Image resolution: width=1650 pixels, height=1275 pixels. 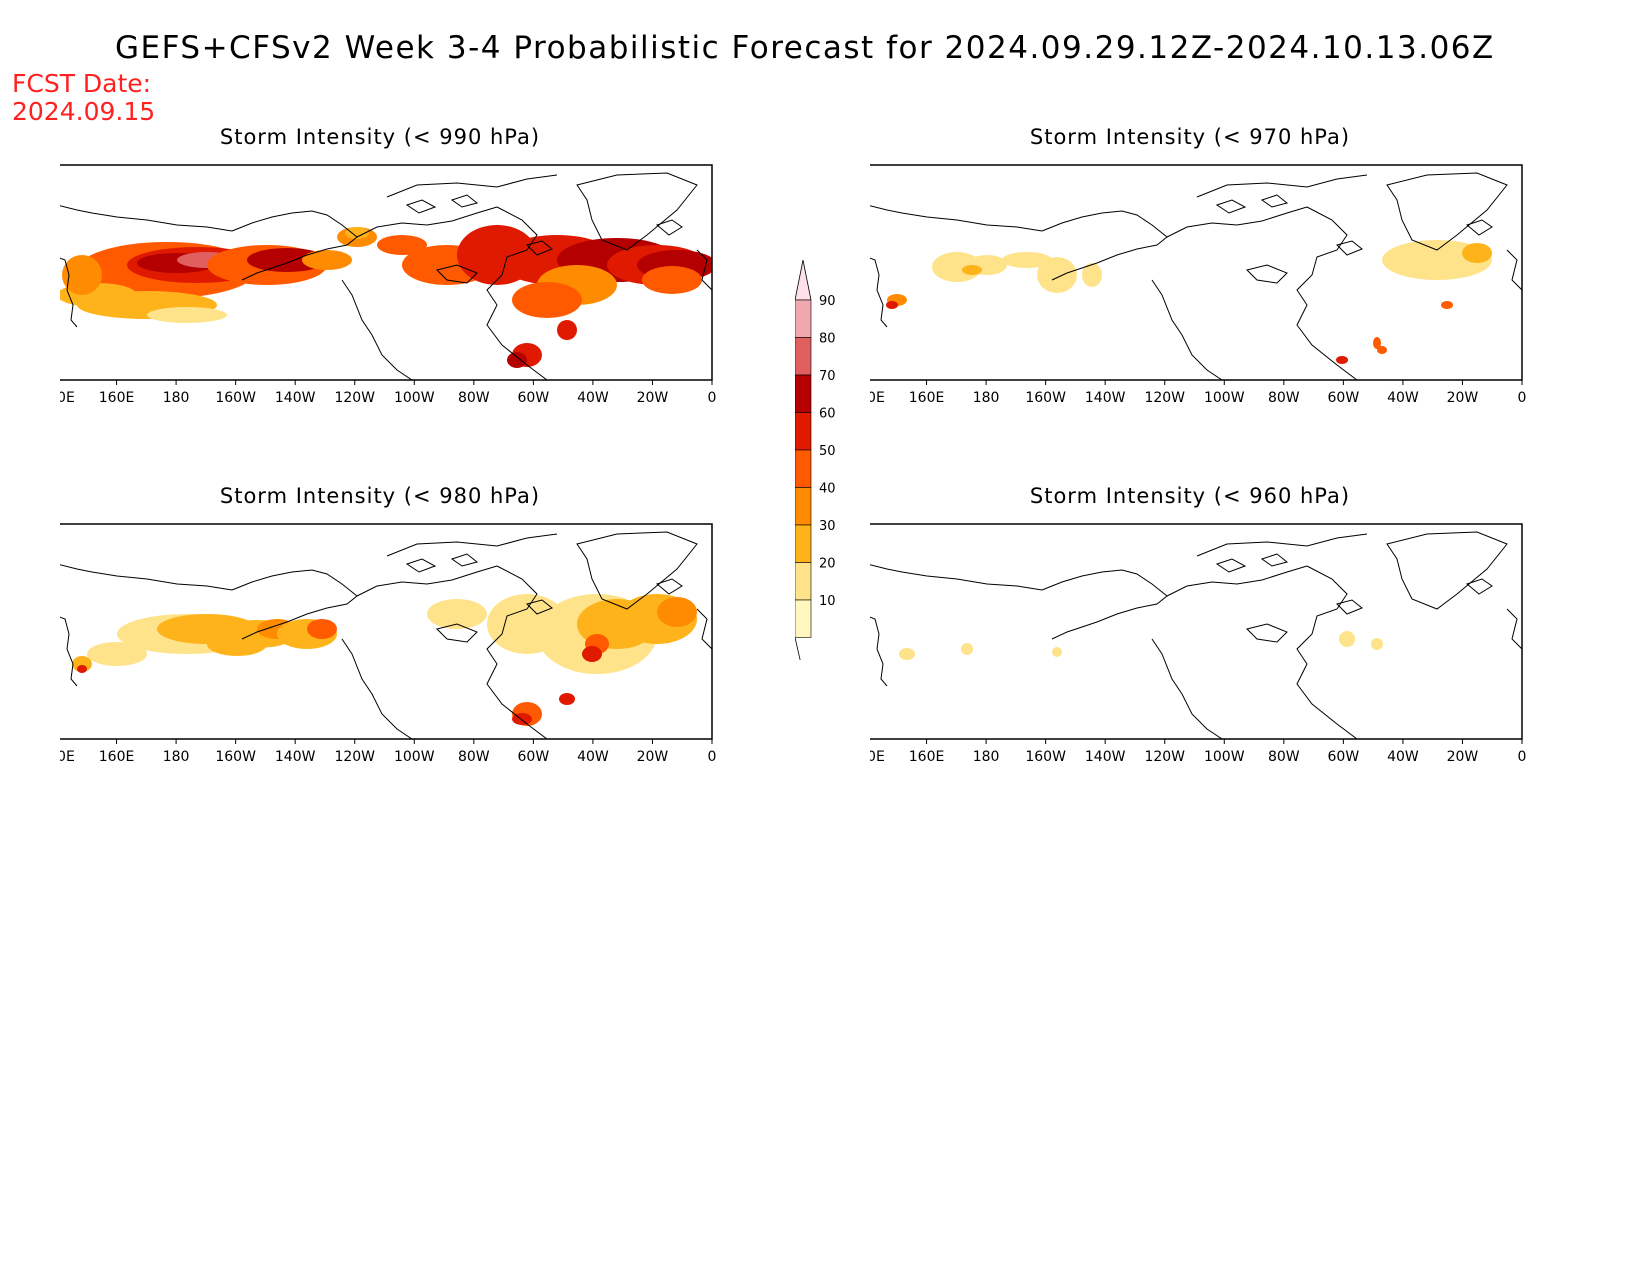 What do you see at coordinates (380, 137) in the screenshot?
I see `panel-title-990: Storm Intensity (< 990 hPa)` at bounding box center [380, 137].